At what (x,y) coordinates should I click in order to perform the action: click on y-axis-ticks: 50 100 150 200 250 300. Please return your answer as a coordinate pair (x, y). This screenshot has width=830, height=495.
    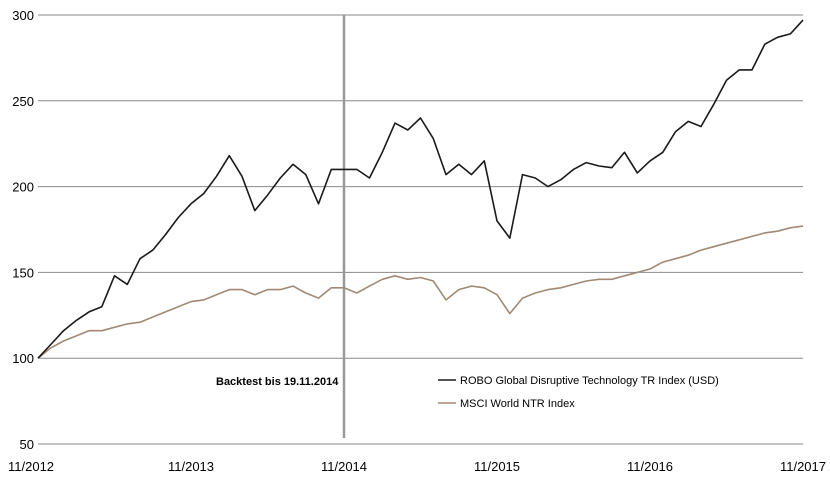
    Looking at the image, I should click on (23, 230).